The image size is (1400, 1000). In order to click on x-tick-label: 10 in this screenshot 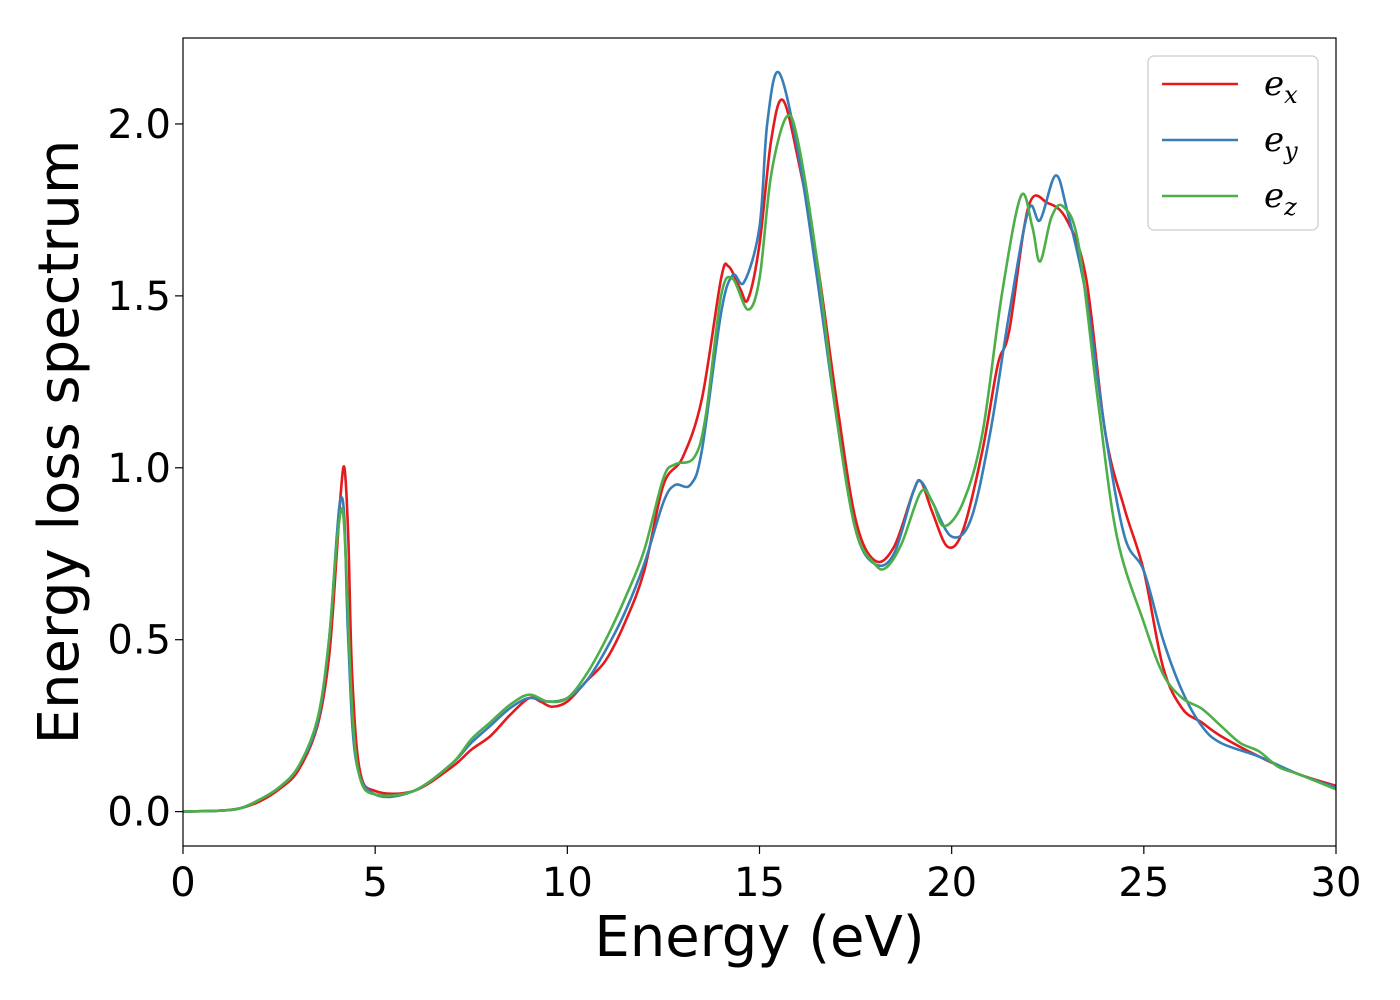, I will do `click(567, 883)`.